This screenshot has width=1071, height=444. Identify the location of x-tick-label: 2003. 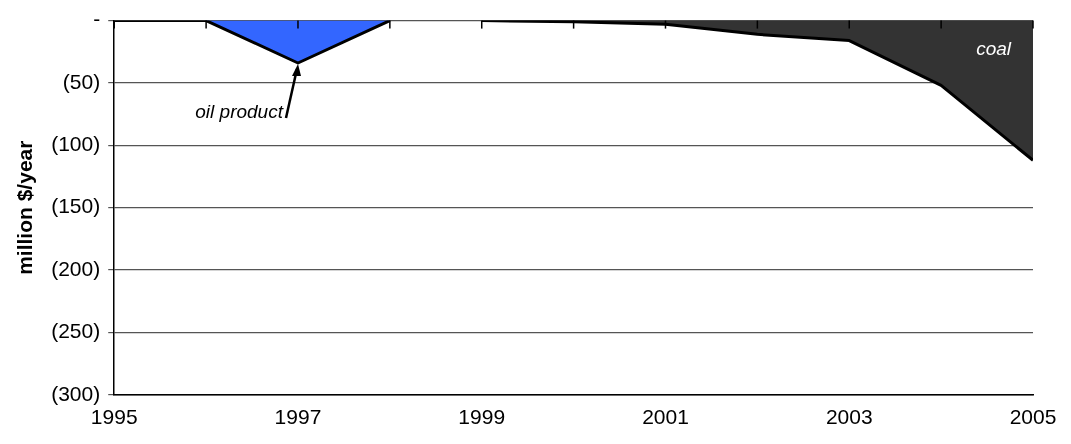
(849, 417).